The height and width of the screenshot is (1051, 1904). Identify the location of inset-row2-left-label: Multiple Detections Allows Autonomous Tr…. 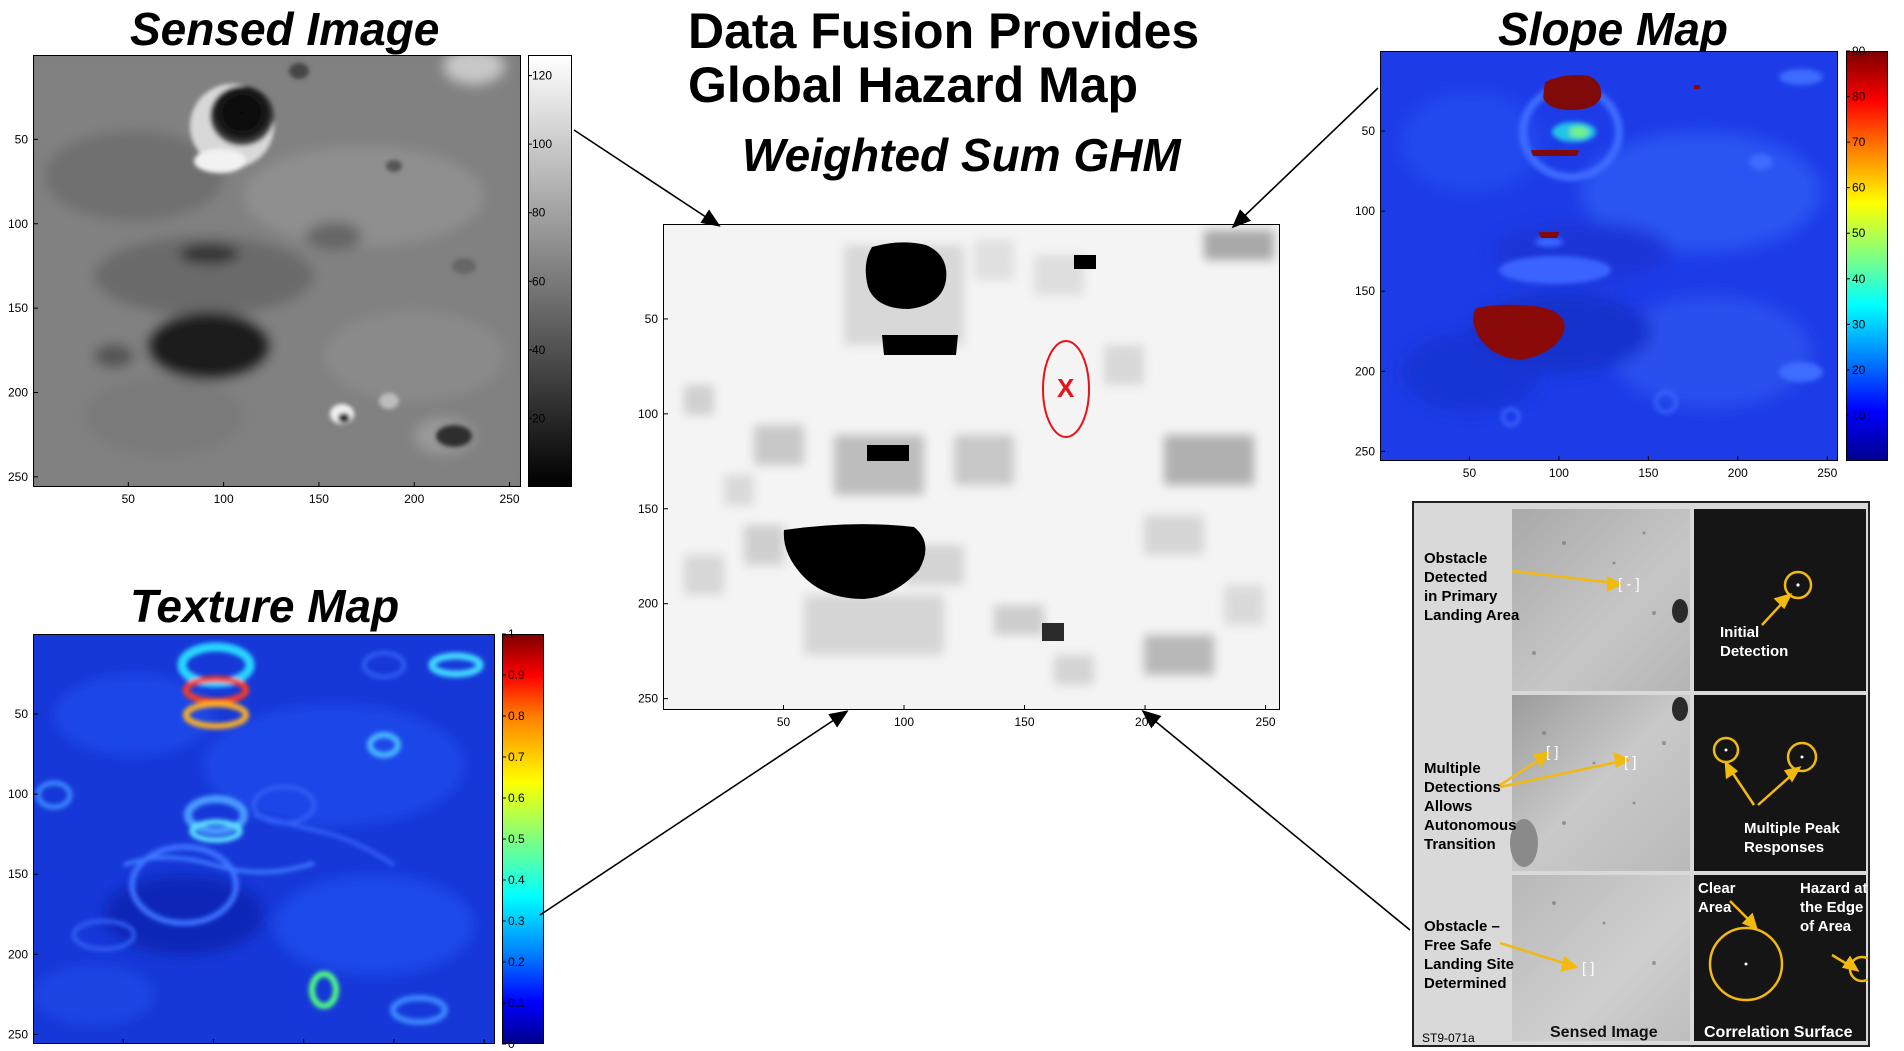
(1470, 807).